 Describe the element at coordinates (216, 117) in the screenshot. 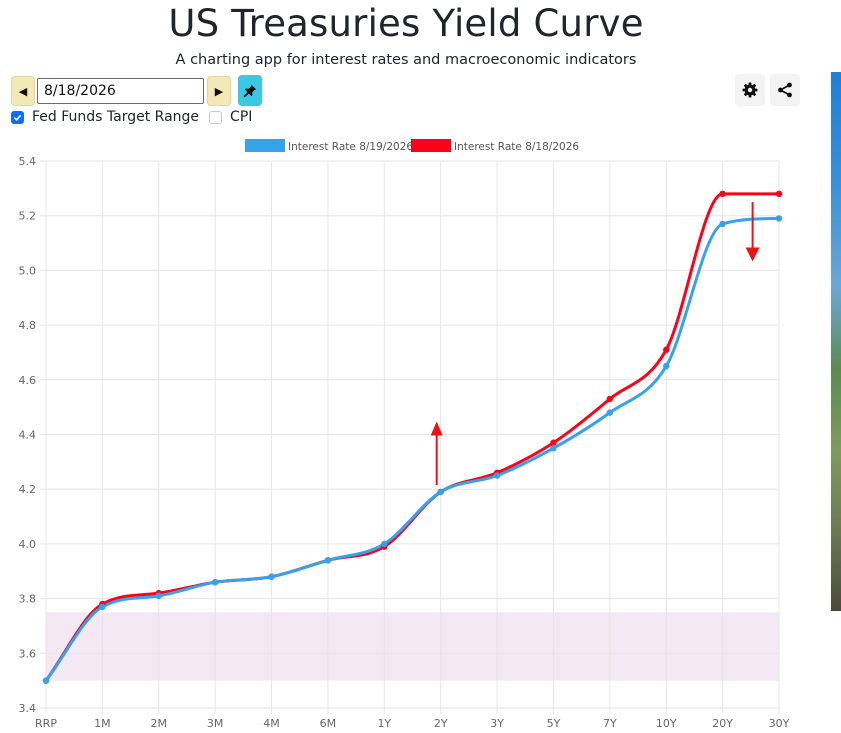

I see `cpi-checkbox` at that location.